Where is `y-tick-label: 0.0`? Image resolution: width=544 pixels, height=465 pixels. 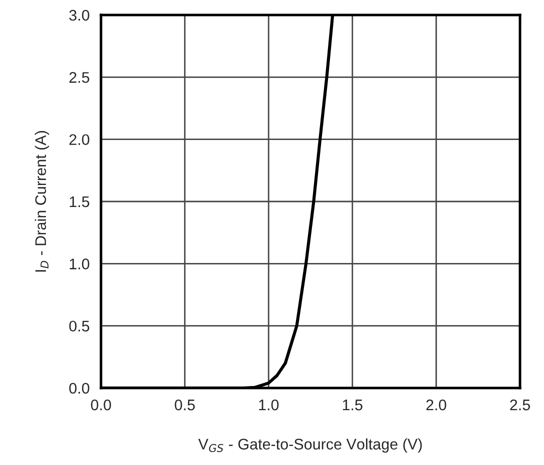 y-tick-label: 0.0 is located at coordinates (79, 388).